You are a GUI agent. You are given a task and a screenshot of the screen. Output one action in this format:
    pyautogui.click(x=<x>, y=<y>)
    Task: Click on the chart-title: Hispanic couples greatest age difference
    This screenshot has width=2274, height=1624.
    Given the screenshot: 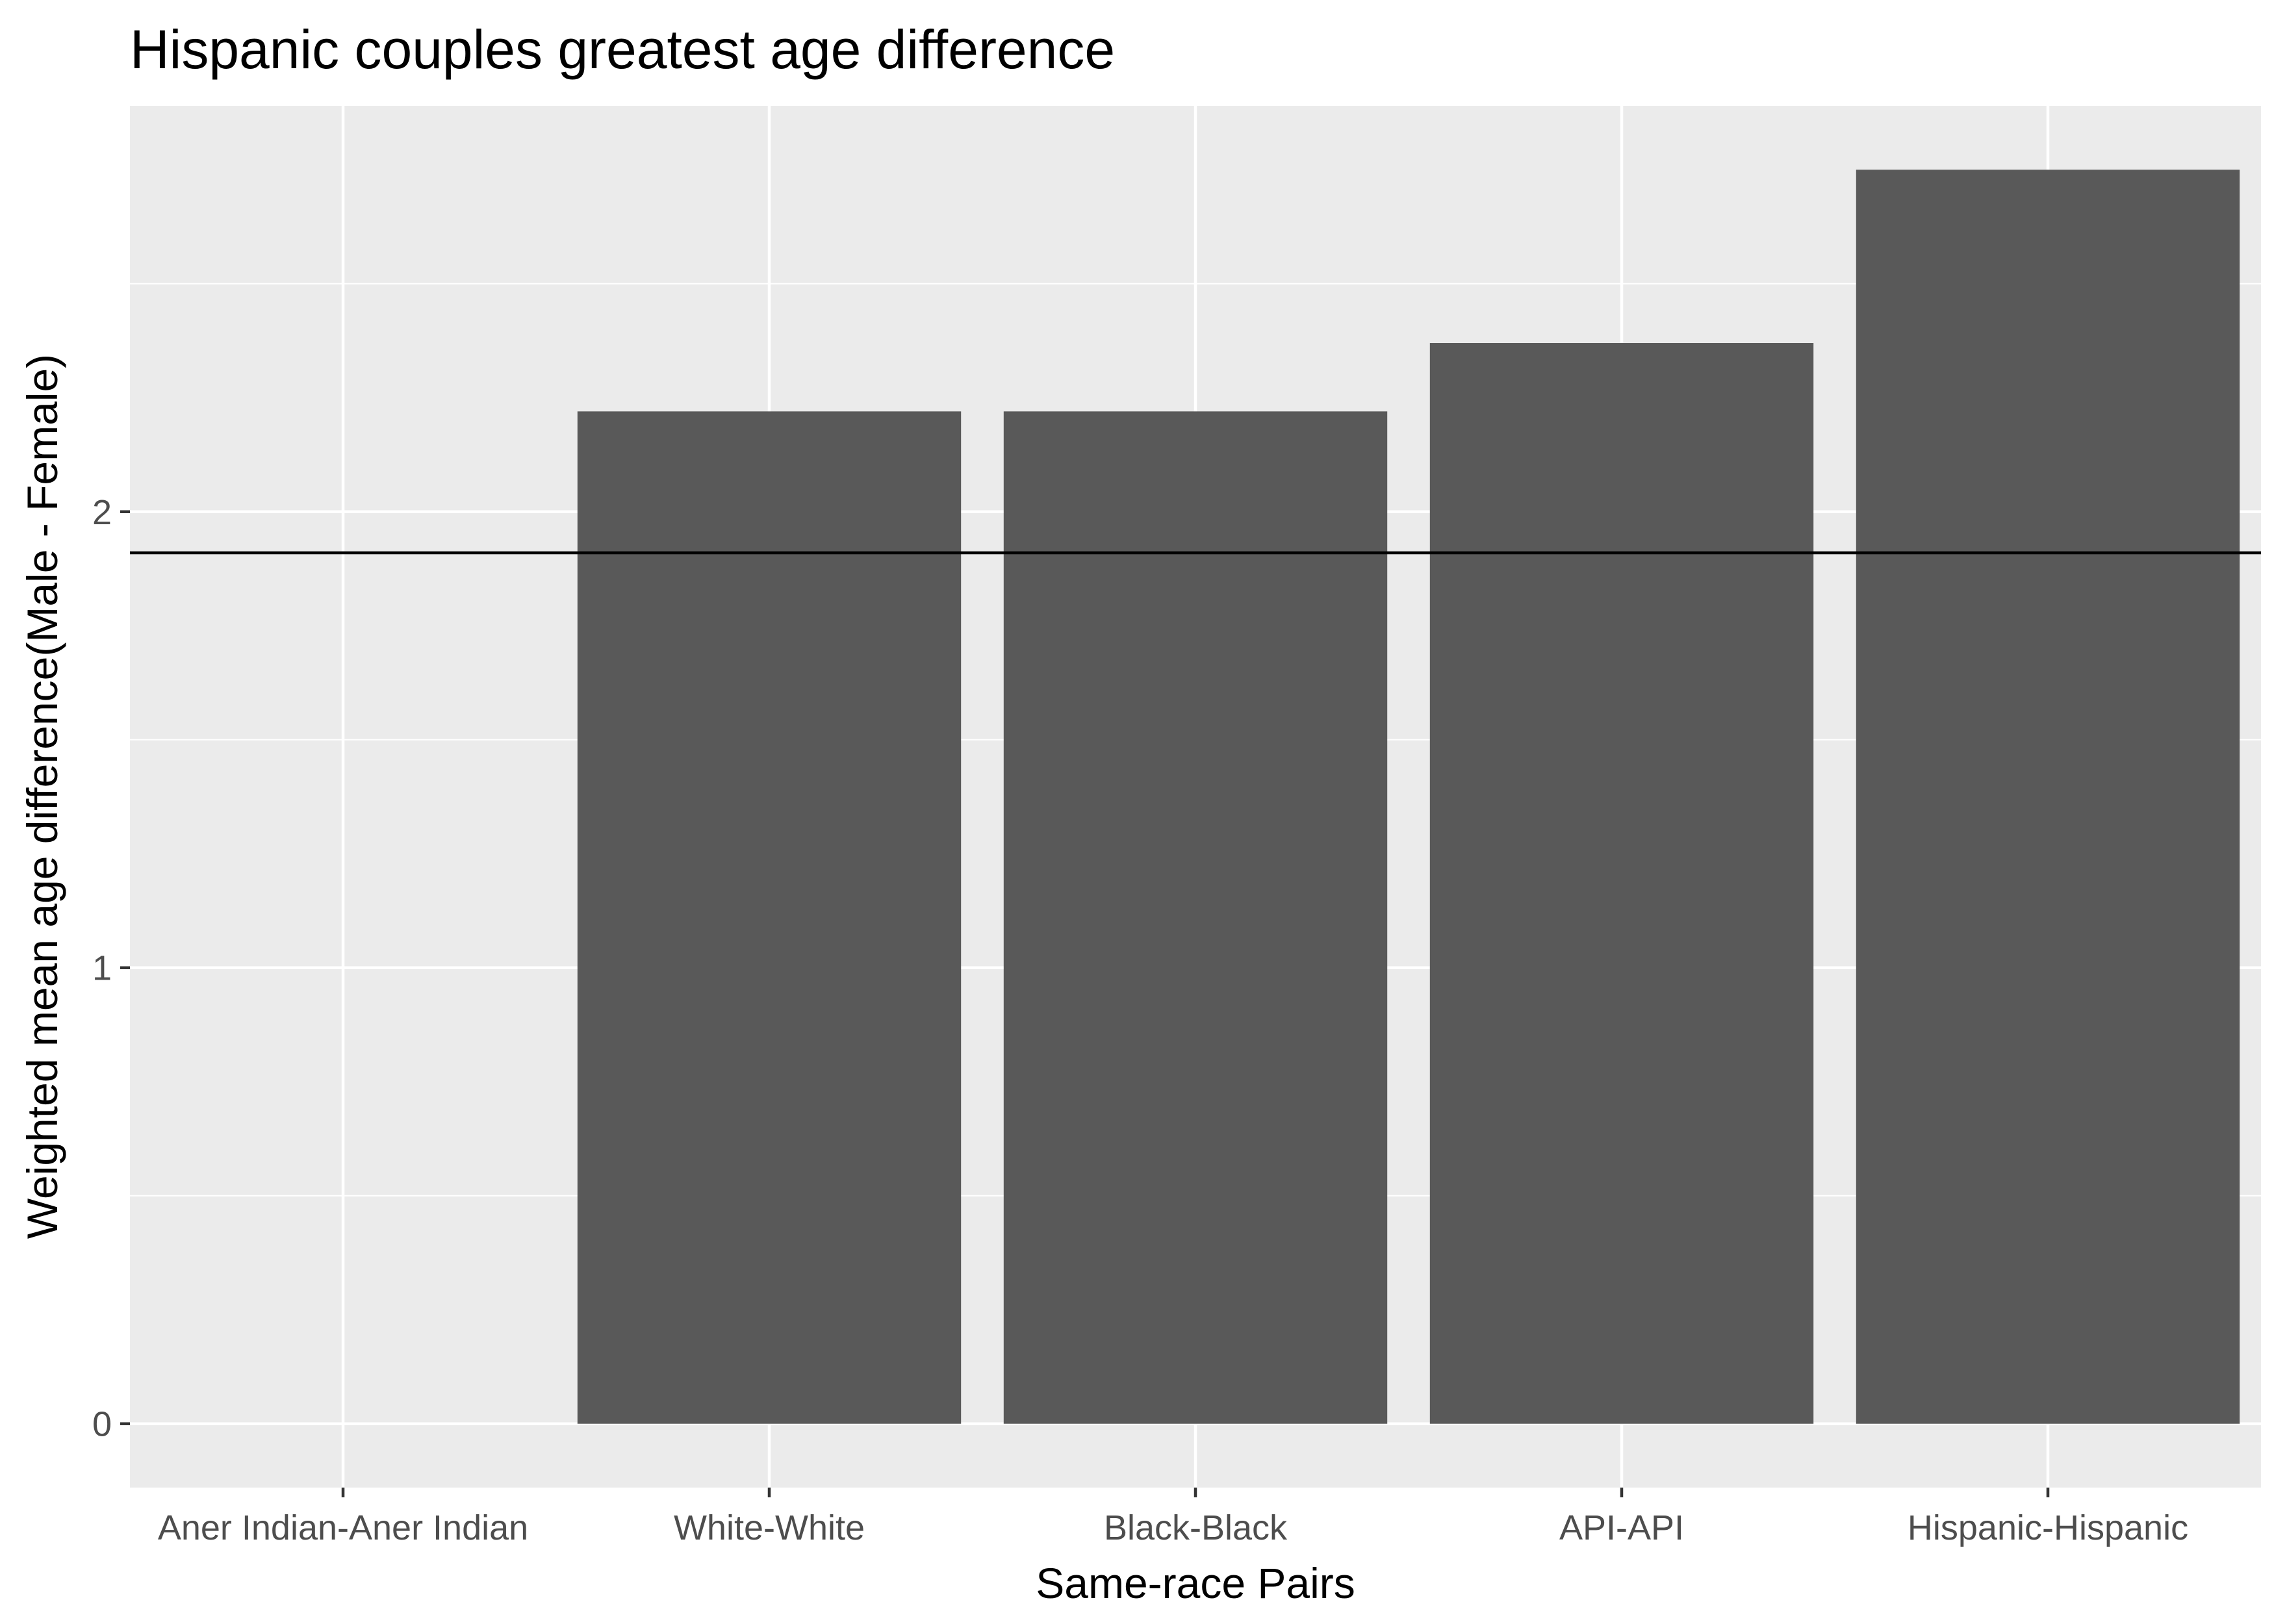 What is the action you would take?
    pyautogui.click(x=622, y=49)
    